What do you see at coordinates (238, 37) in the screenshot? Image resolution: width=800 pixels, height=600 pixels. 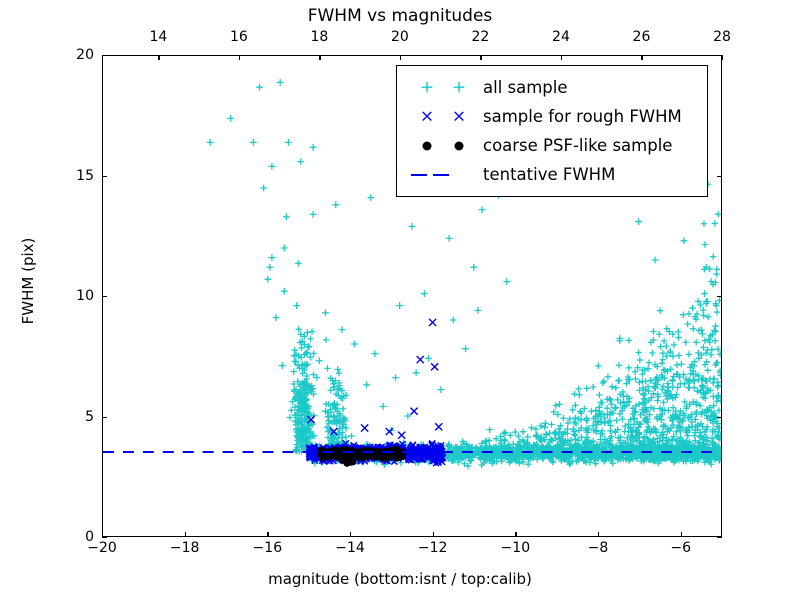 I see `x-tick-label-top: 16` at bounding box center [238, 37].